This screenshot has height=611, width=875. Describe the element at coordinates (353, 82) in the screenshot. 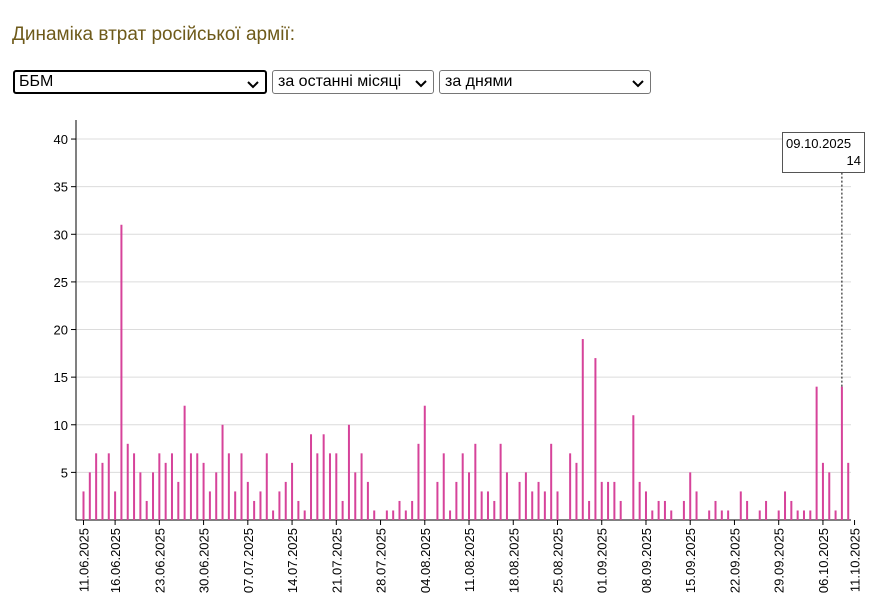

I see `period-select: за останні місяці` at that location.